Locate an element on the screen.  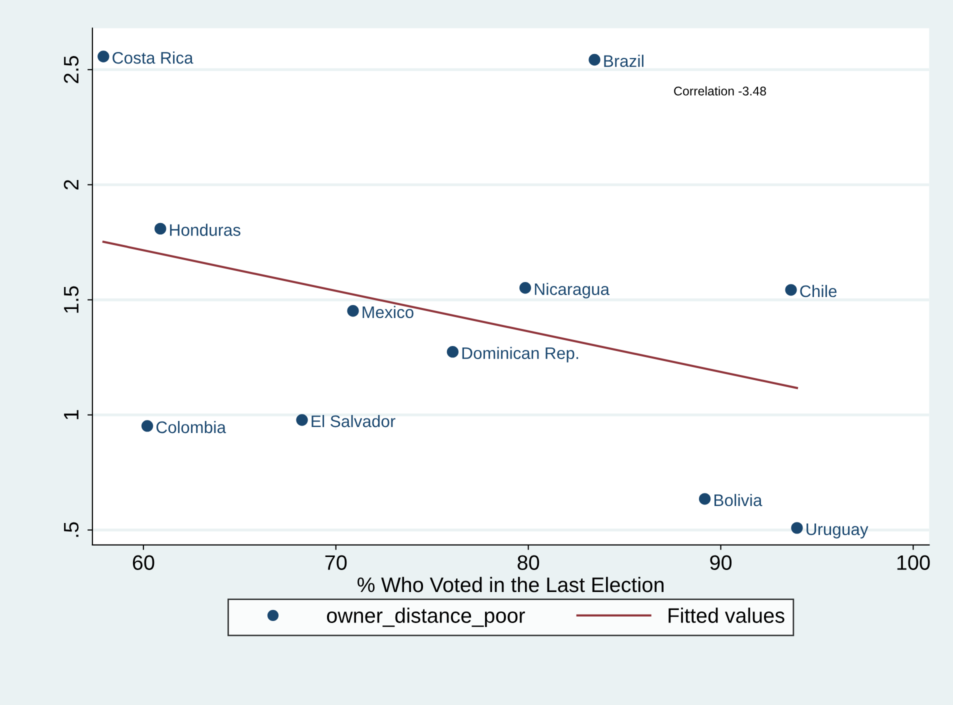
annotation: Nicaragua is located at coordinates (572, 290).